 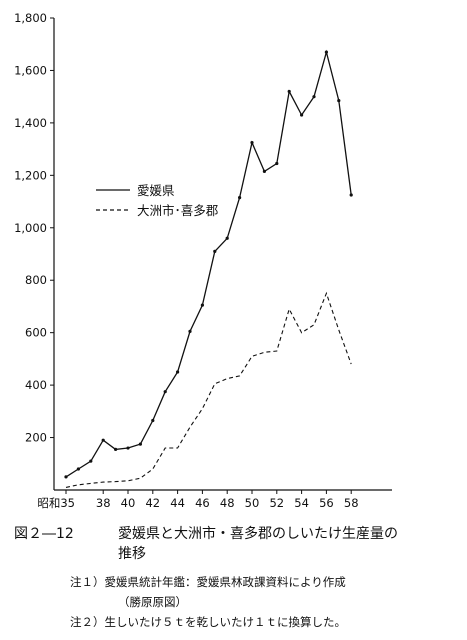 I want to click on y-tick-label: 400, so click(x=36, y=385).